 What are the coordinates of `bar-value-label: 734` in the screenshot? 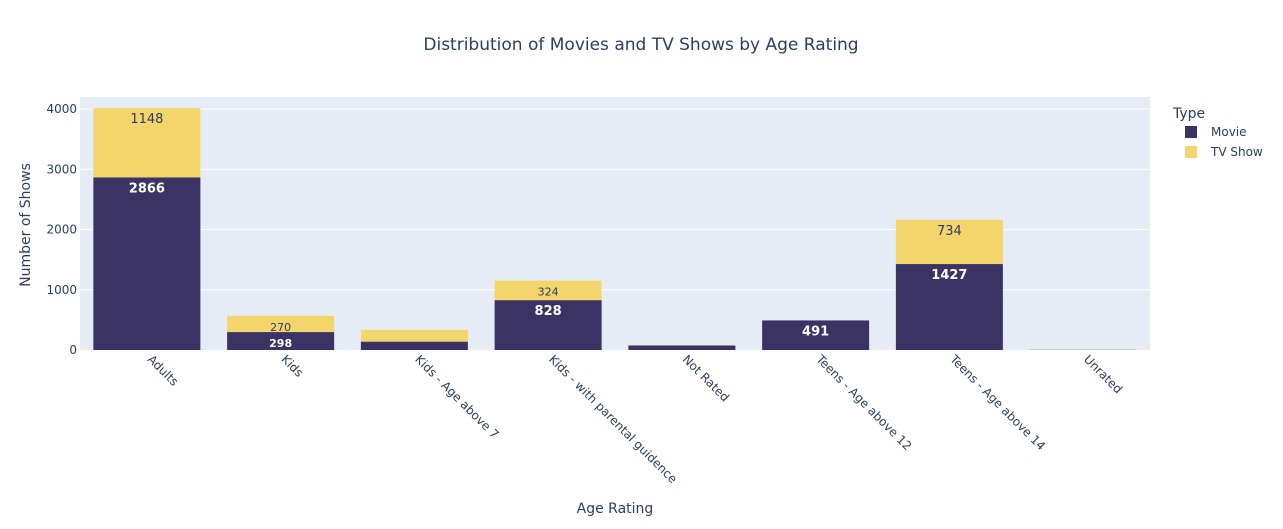 It's located at (949, 231).